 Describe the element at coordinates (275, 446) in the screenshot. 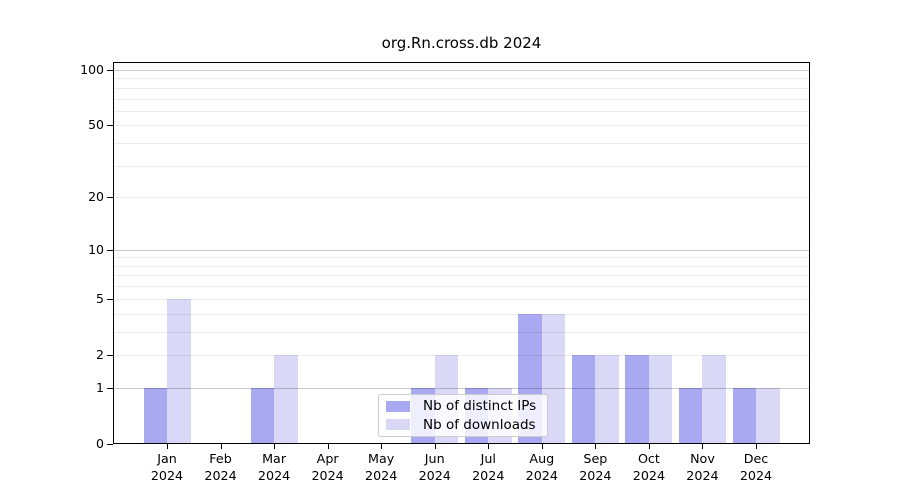

I see `x-tick-mar` at that location.